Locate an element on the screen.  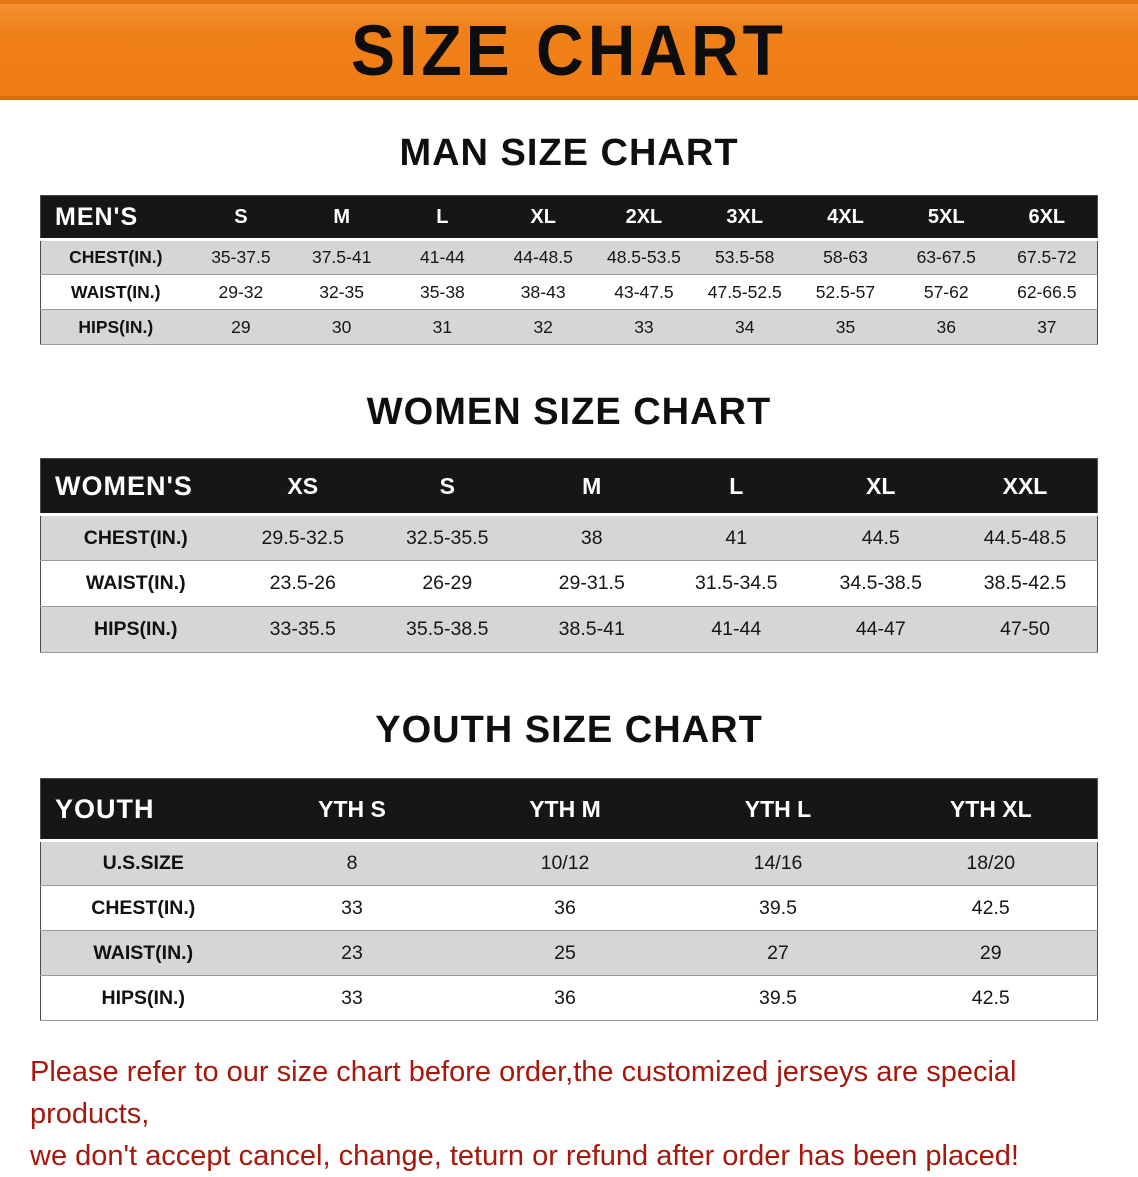
cell-value: 26-29 is located at coordinates (447, 583).